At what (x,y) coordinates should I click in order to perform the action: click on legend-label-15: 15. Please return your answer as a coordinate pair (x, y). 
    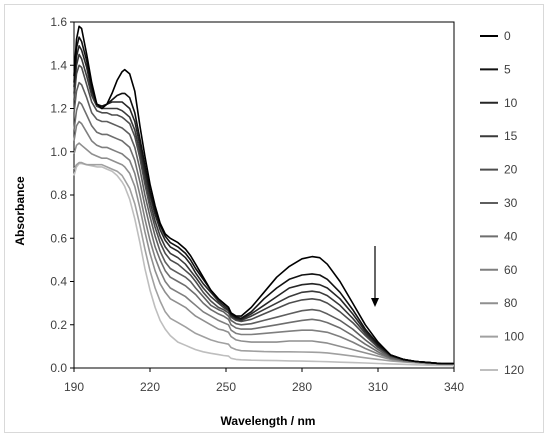
    Looking at the image, I should click on (511, 136).